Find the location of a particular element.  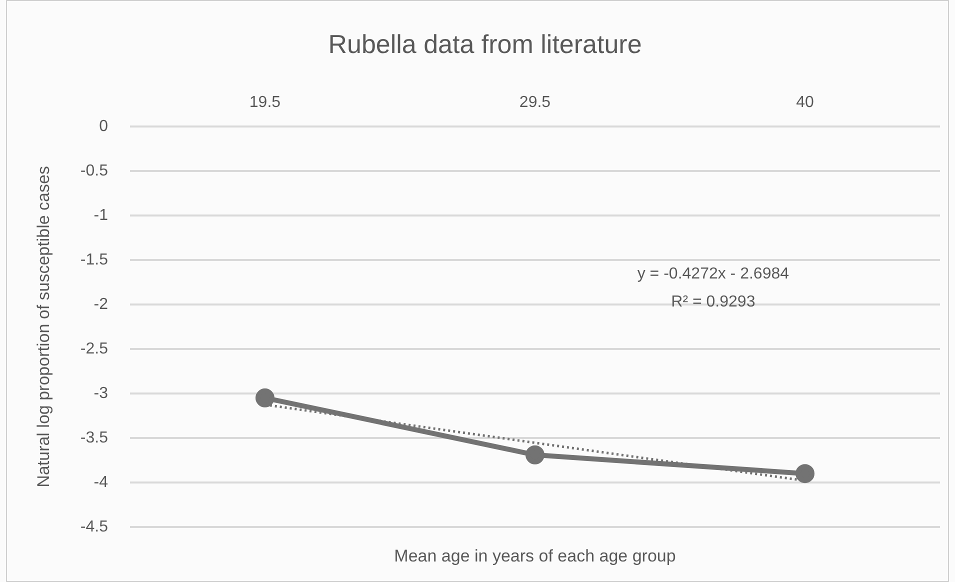

y-tick-label: 0 is located at coordinates (103, 126).